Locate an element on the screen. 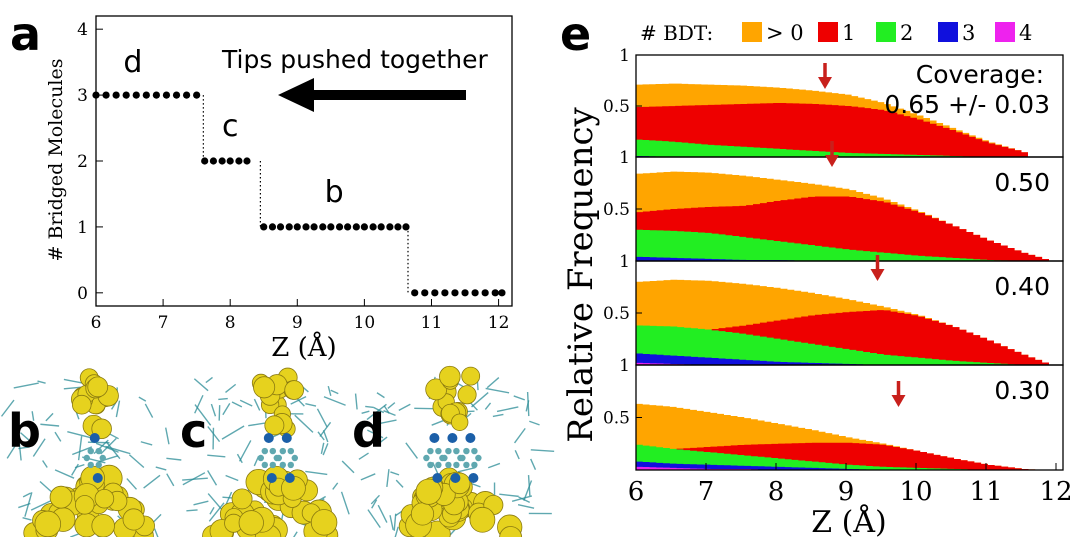 The image size is (1075, 541). legend-title: # BDT: is located at coordinates (676, 33).